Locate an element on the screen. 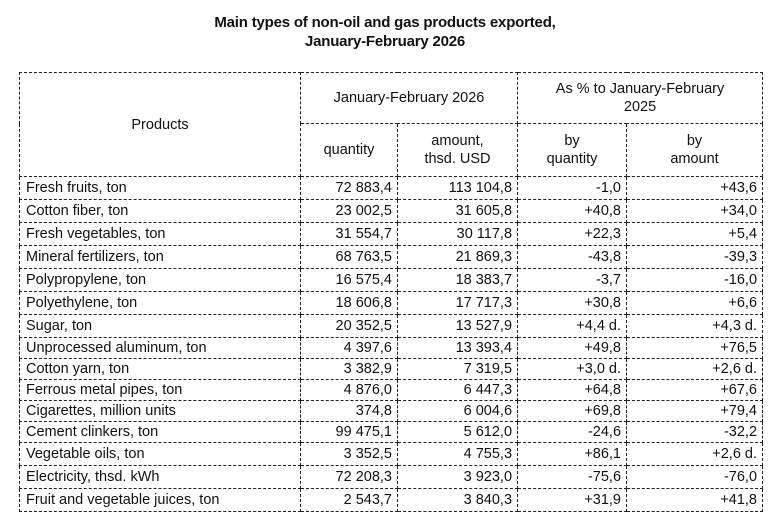 Image resolution: width=770 pixels, height=521 pixels. cell-product: Vegetable oils, ton is located at coordinates (160, 454).